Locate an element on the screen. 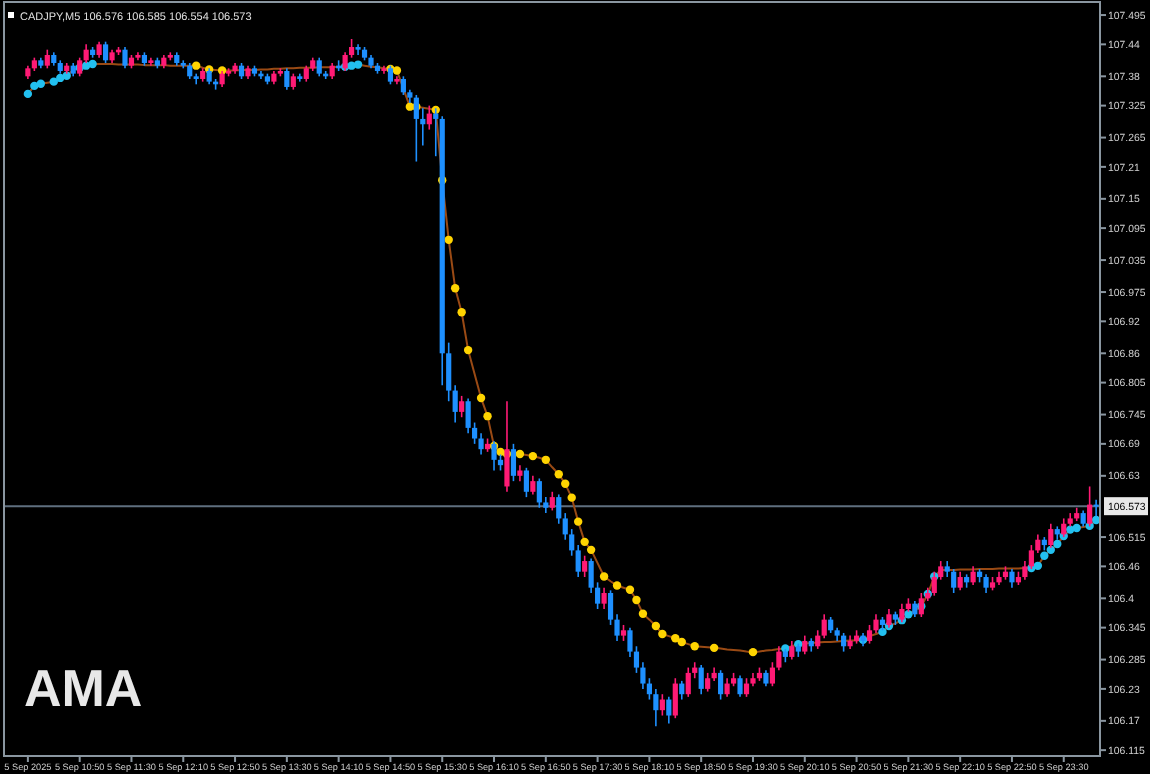 The width and height of the screenshot is (1150, 774). annotation: AMA is located at coordinates (83, 688).